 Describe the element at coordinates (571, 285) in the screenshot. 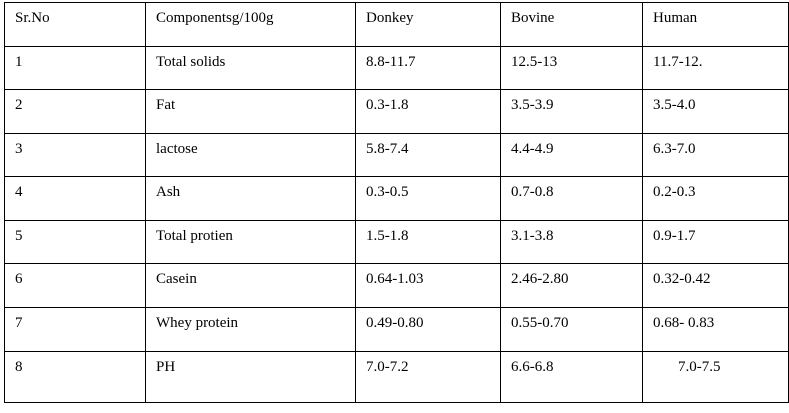

I see `cell-bovine: 2.46-2.80` at that location.